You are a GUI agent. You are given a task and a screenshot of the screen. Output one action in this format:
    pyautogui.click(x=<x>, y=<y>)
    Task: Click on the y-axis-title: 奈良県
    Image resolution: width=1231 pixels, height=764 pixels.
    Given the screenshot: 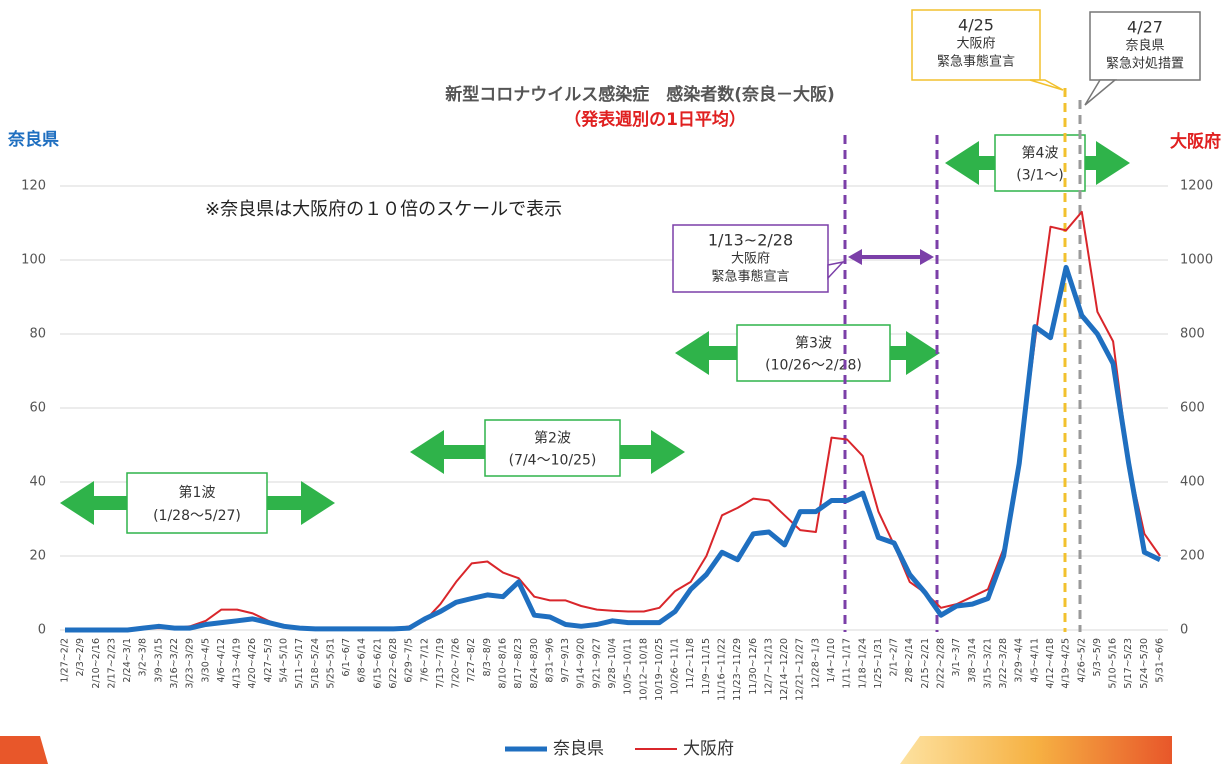 What is the action you would take?
    pyautogui.click(x=33, y=139)
    